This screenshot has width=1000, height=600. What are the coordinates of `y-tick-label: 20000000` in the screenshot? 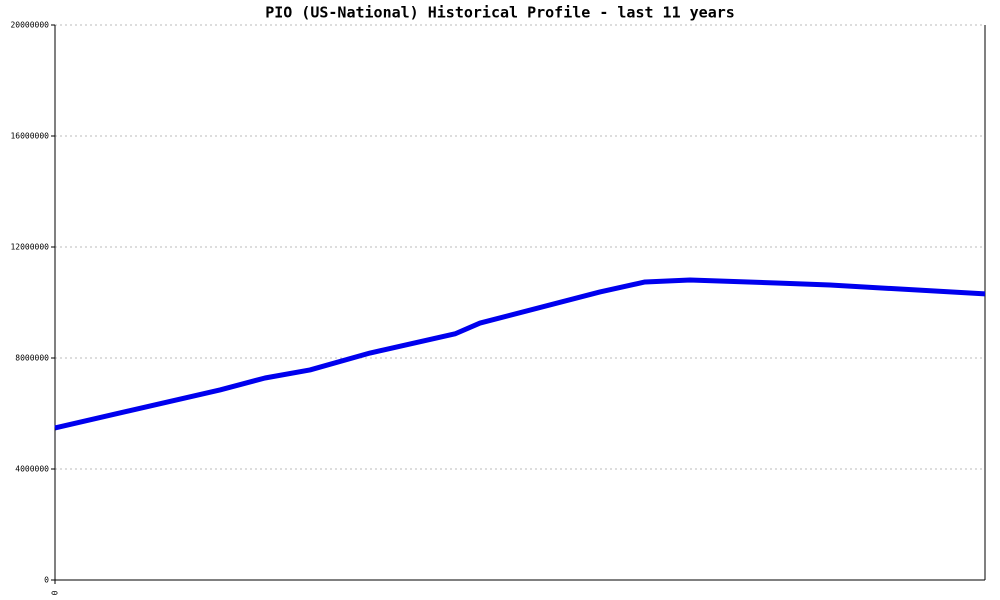 It's located at (29, 25).